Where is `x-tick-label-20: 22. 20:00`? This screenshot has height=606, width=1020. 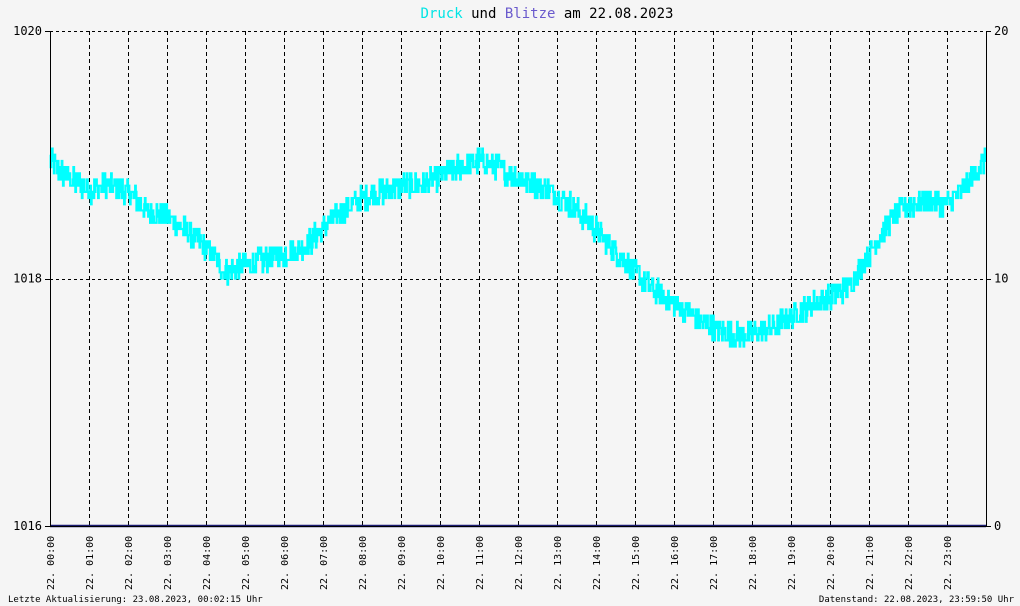 x-tick-label-20: 22. 20:00 is located at coordinates (831, 563).